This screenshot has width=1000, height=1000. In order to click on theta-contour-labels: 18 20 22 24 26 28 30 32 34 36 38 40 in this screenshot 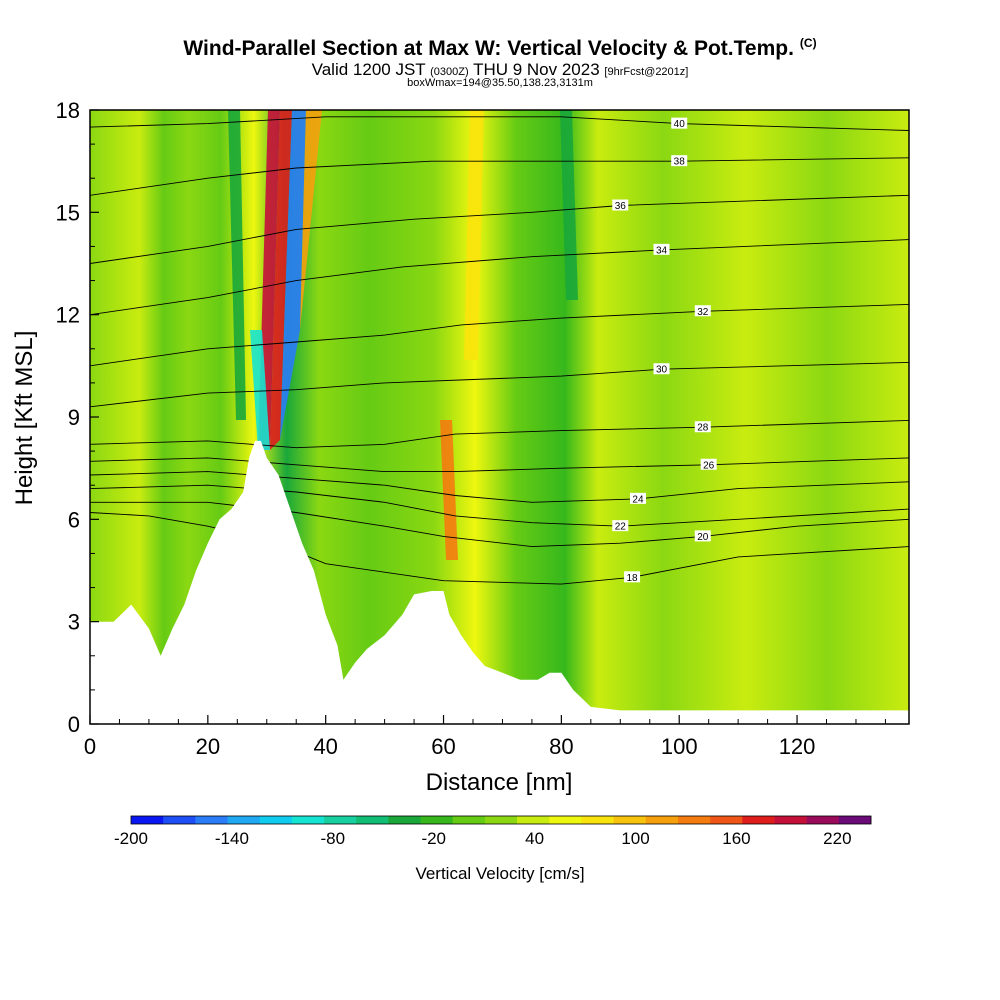, I will do `click(664, 350)`.